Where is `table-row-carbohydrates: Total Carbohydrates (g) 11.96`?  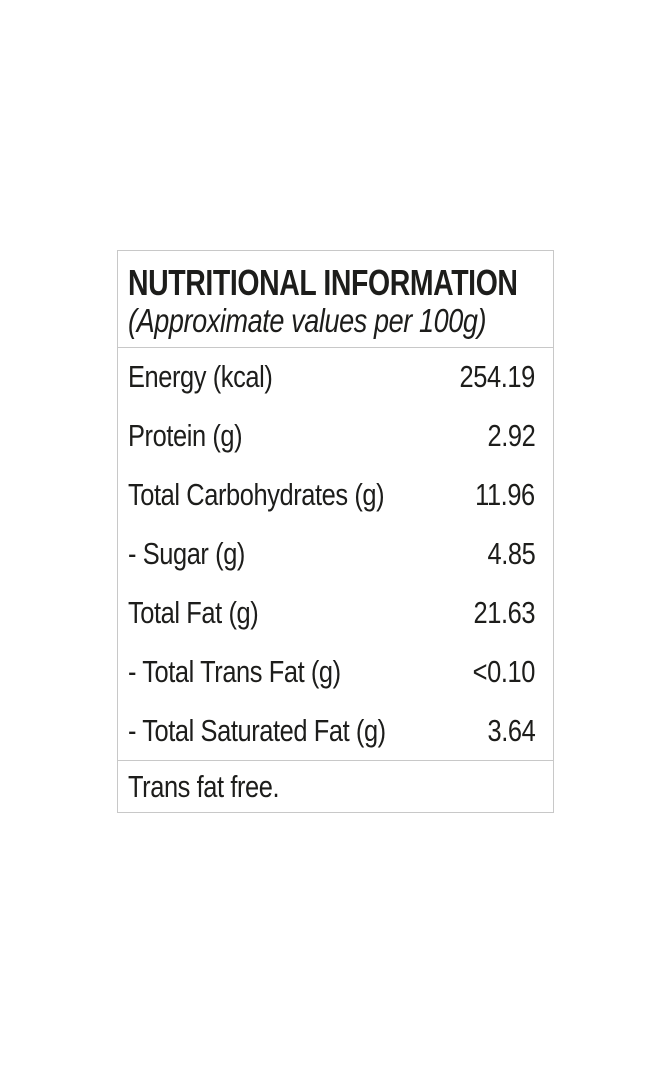 table-row-carbohydrates: Total Carbohydrates (g) 11.96 is located at coordinates (335, 495).